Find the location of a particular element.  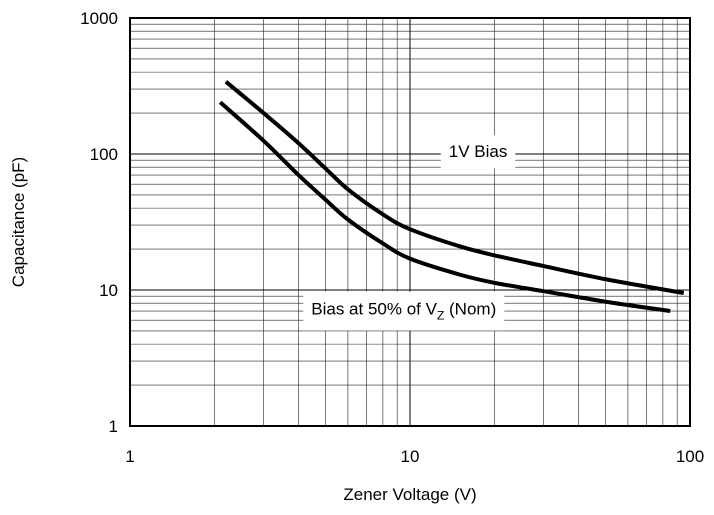

y-tick-label: 100 is located at coordinates (104, 154).